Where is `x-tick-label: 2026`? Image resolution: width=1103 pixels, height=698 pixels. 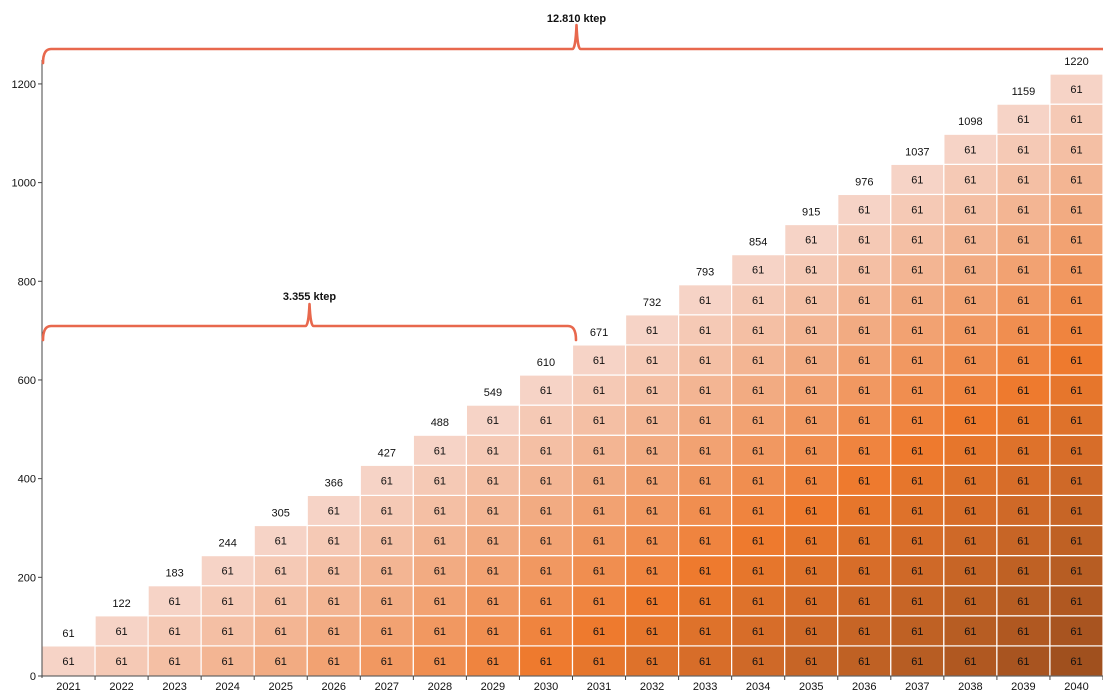
x-tick-label: 2026 is located at coordinates (334, 687).